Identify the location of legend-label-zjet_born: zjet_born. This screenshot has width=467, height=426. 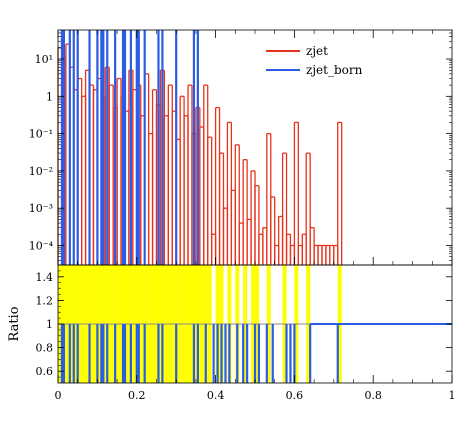
(334, 70).